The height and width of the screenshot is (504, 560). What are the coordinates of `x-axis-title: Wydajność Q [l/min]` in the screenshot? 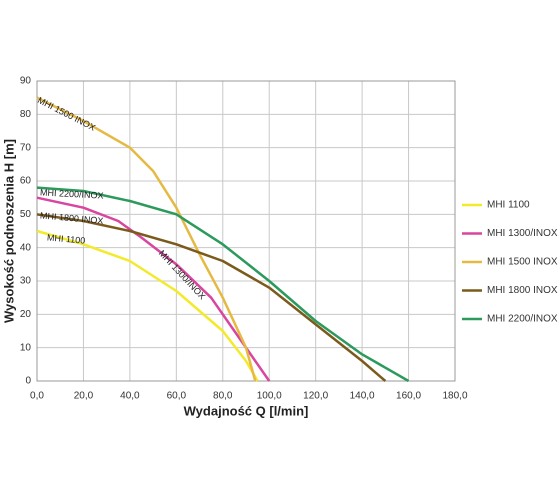 It's located at (246, 410).